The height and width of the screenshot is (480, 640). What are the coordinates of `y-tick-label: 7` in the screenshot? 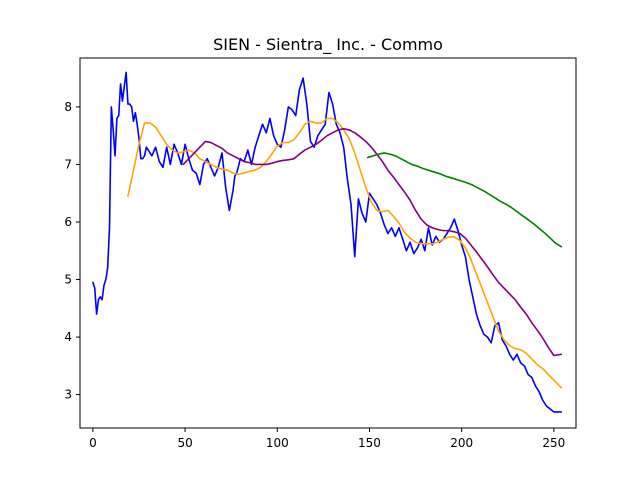 It's located at (68, 164).